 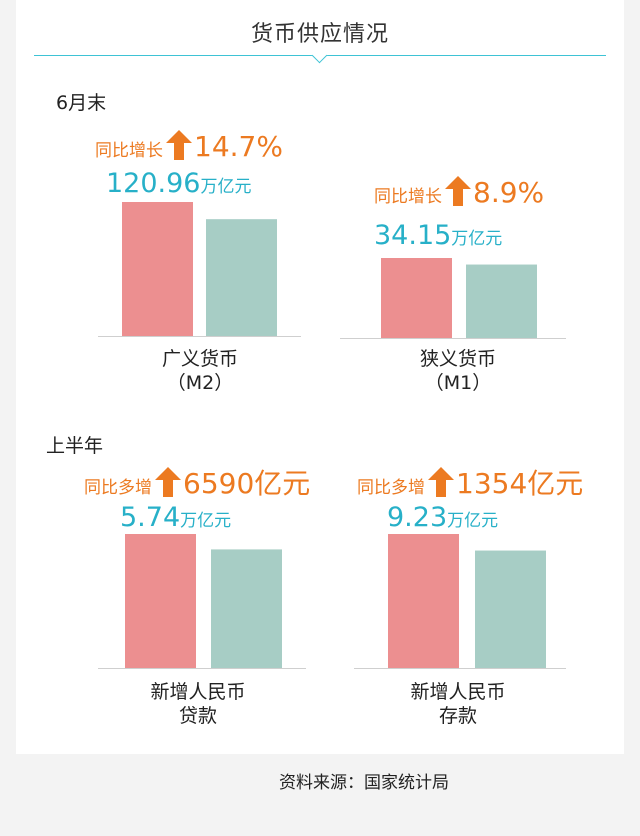 I want to click on loans-caption-line1: 新增人民币, so click(x=198, y=692).